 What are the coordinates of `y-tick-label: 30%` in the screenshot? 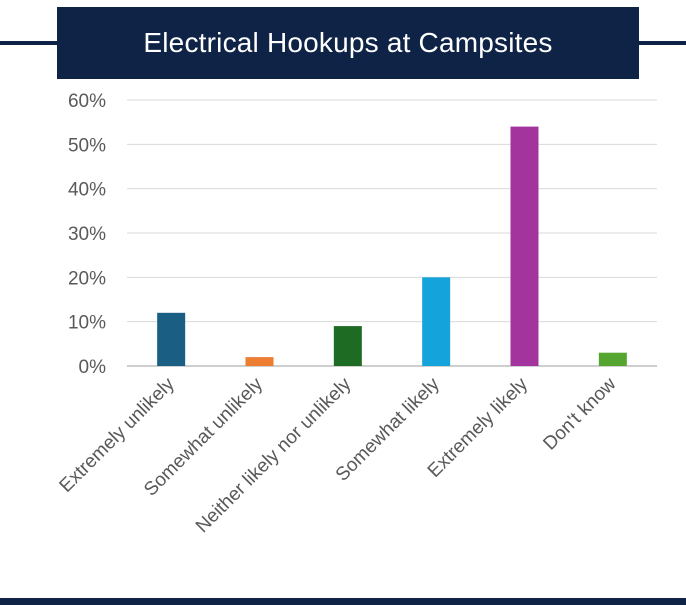 It's located at (87, 234).